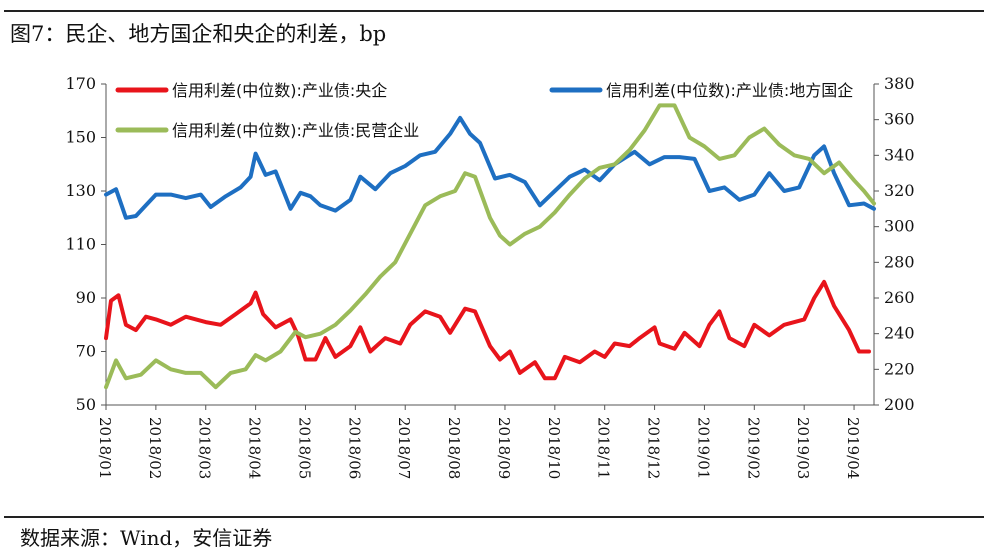 The width and height of the screenshot is (992, 560). What do you see at coordinates (279, 90) in the screenshot?
I see `legend-label-1: 信用利差(中位数):产业债:央企` at bounding box center [279, 90].